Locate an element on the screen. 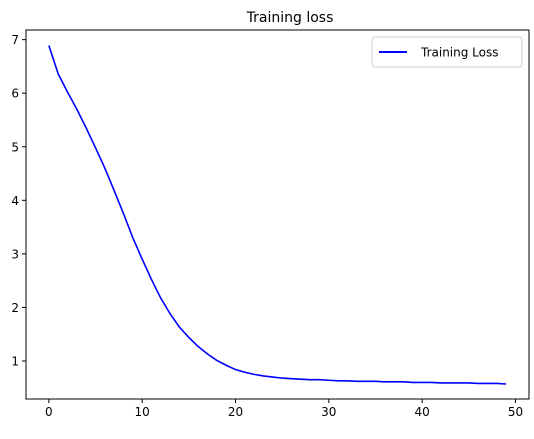 This screenshot has height=439, width=534. x-tick-label: 10 is located at coordinates (142, 412).